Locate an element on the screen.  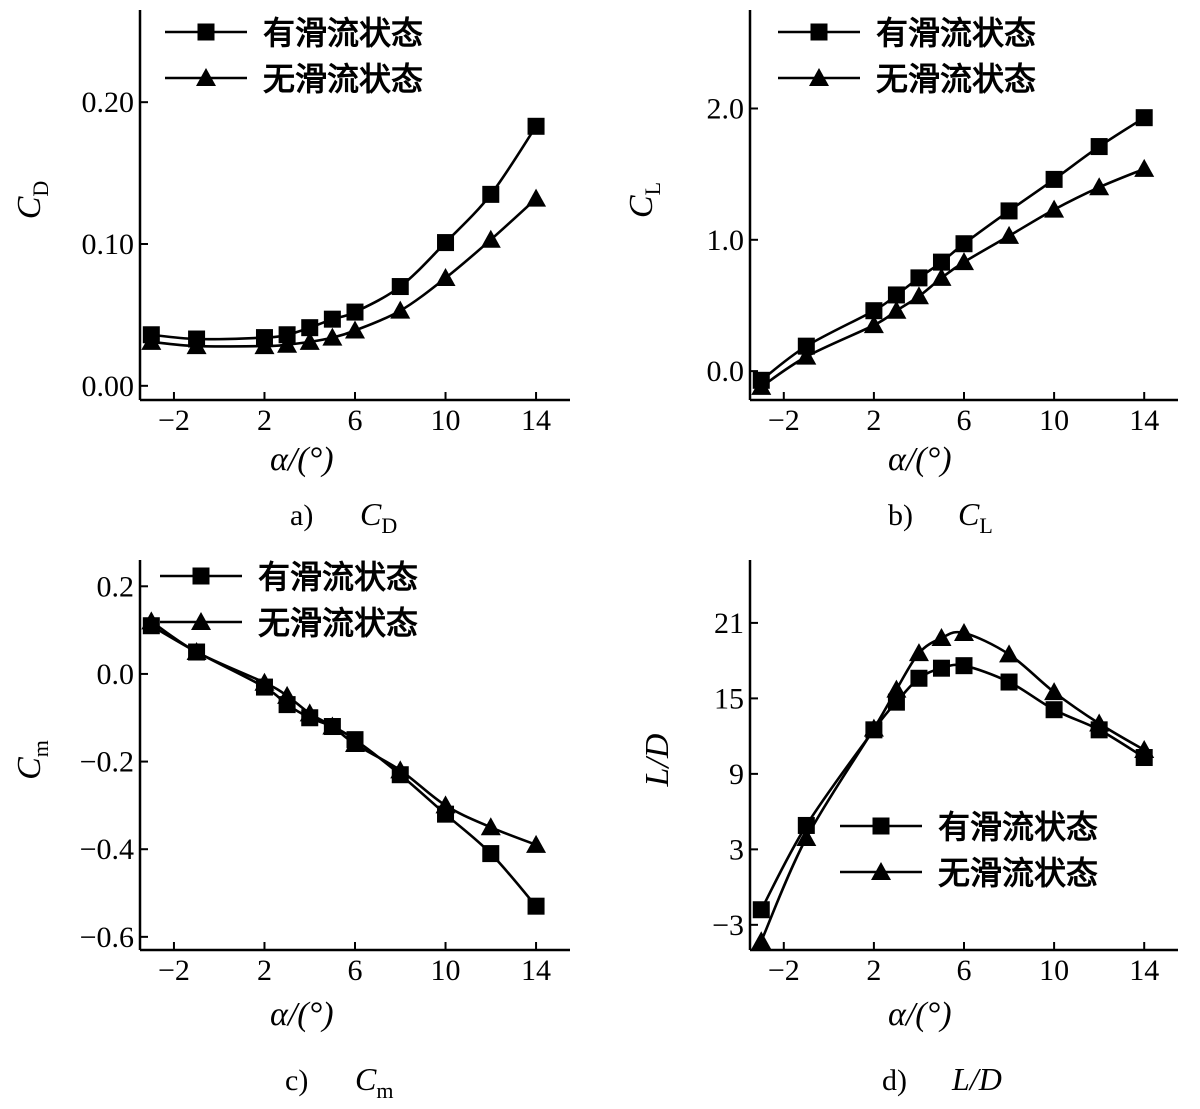
y-axis-label: CD is located at coordinates (32, 200).